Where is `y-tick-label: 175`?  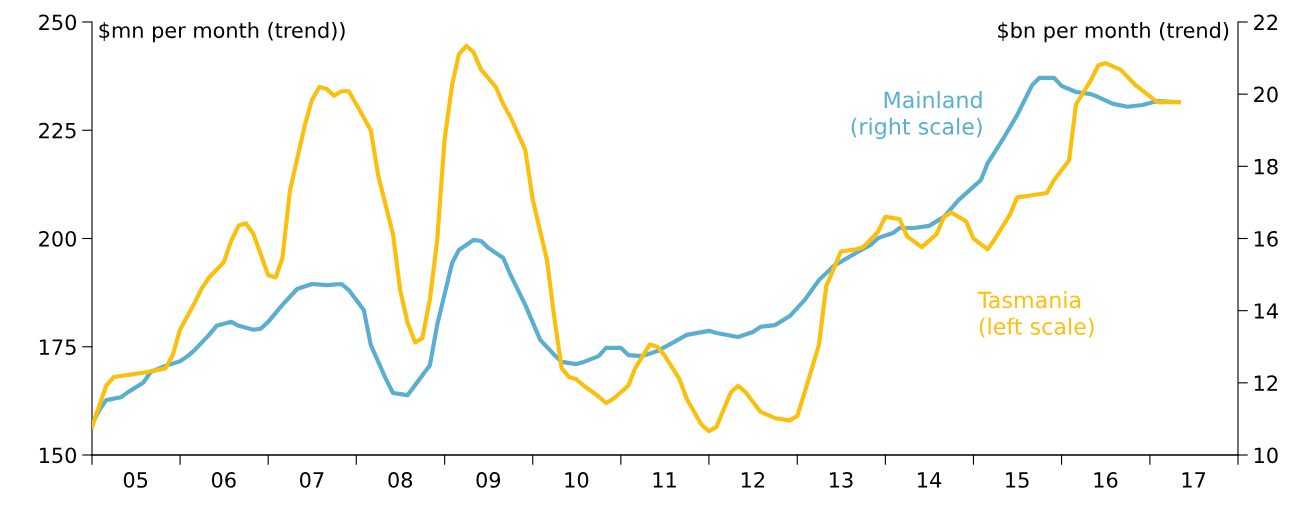
y-tick-label: 175 is located at coordinates (57, 347).